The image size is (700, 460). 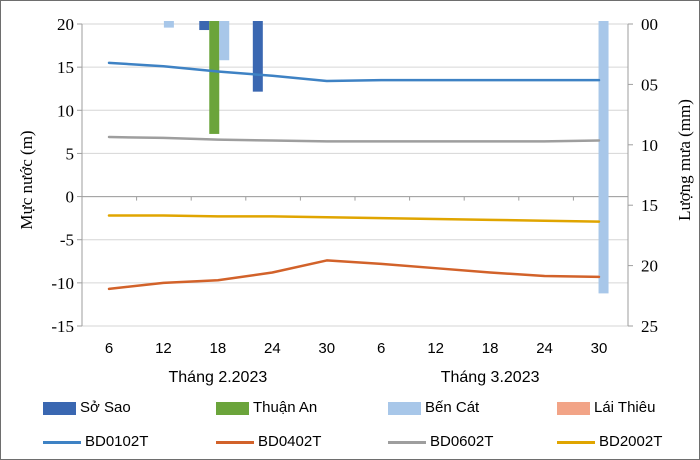 I want to click on left-axis-tick-label: 20, so click(x=65, y=24).